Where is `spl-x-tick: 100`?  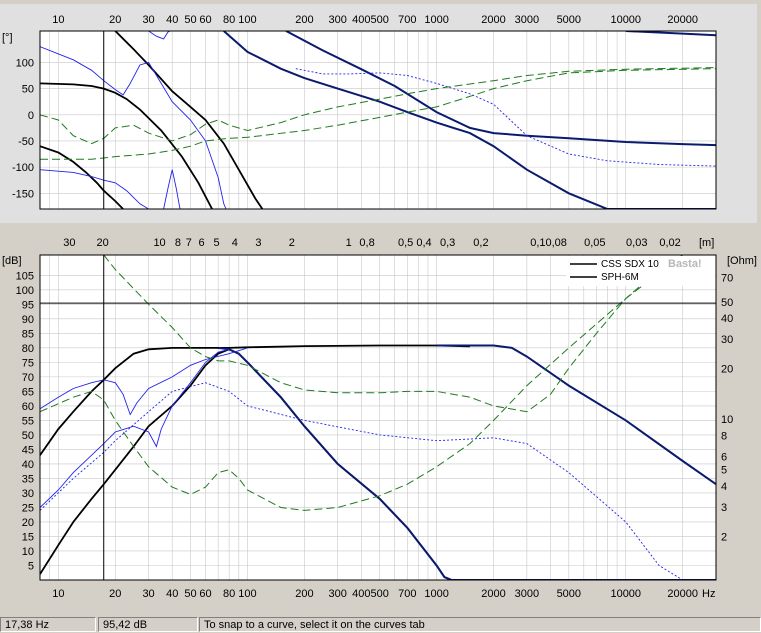
spl-x-tick: 100 is located at coordinates (247, 594).